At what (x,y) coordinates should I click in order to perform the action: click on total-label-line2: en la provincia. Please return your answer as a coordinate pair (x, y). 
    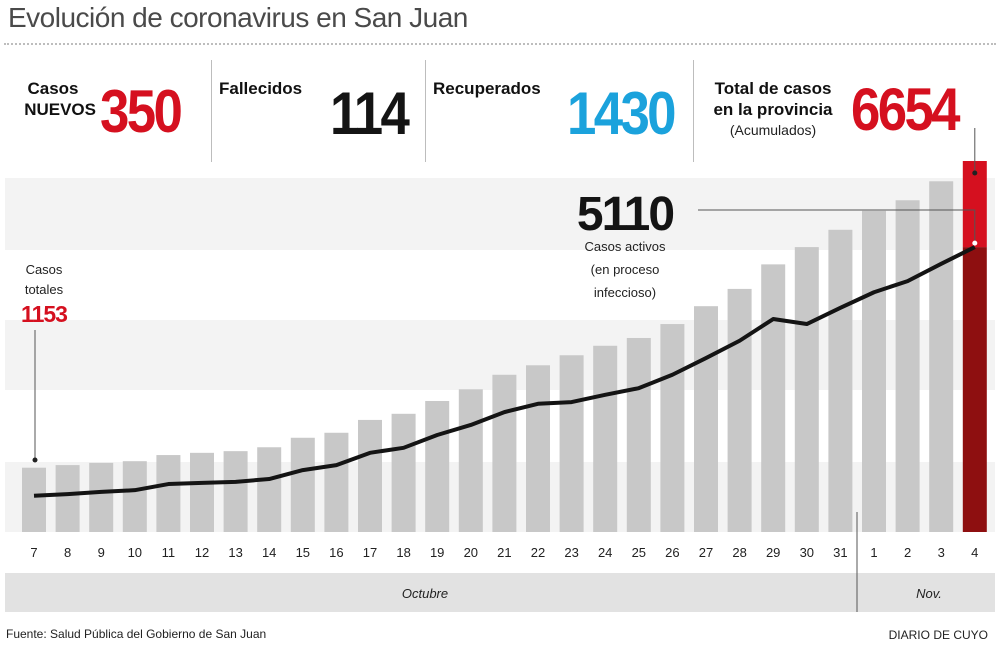
    Looking at the image, I should click on (773, 109).